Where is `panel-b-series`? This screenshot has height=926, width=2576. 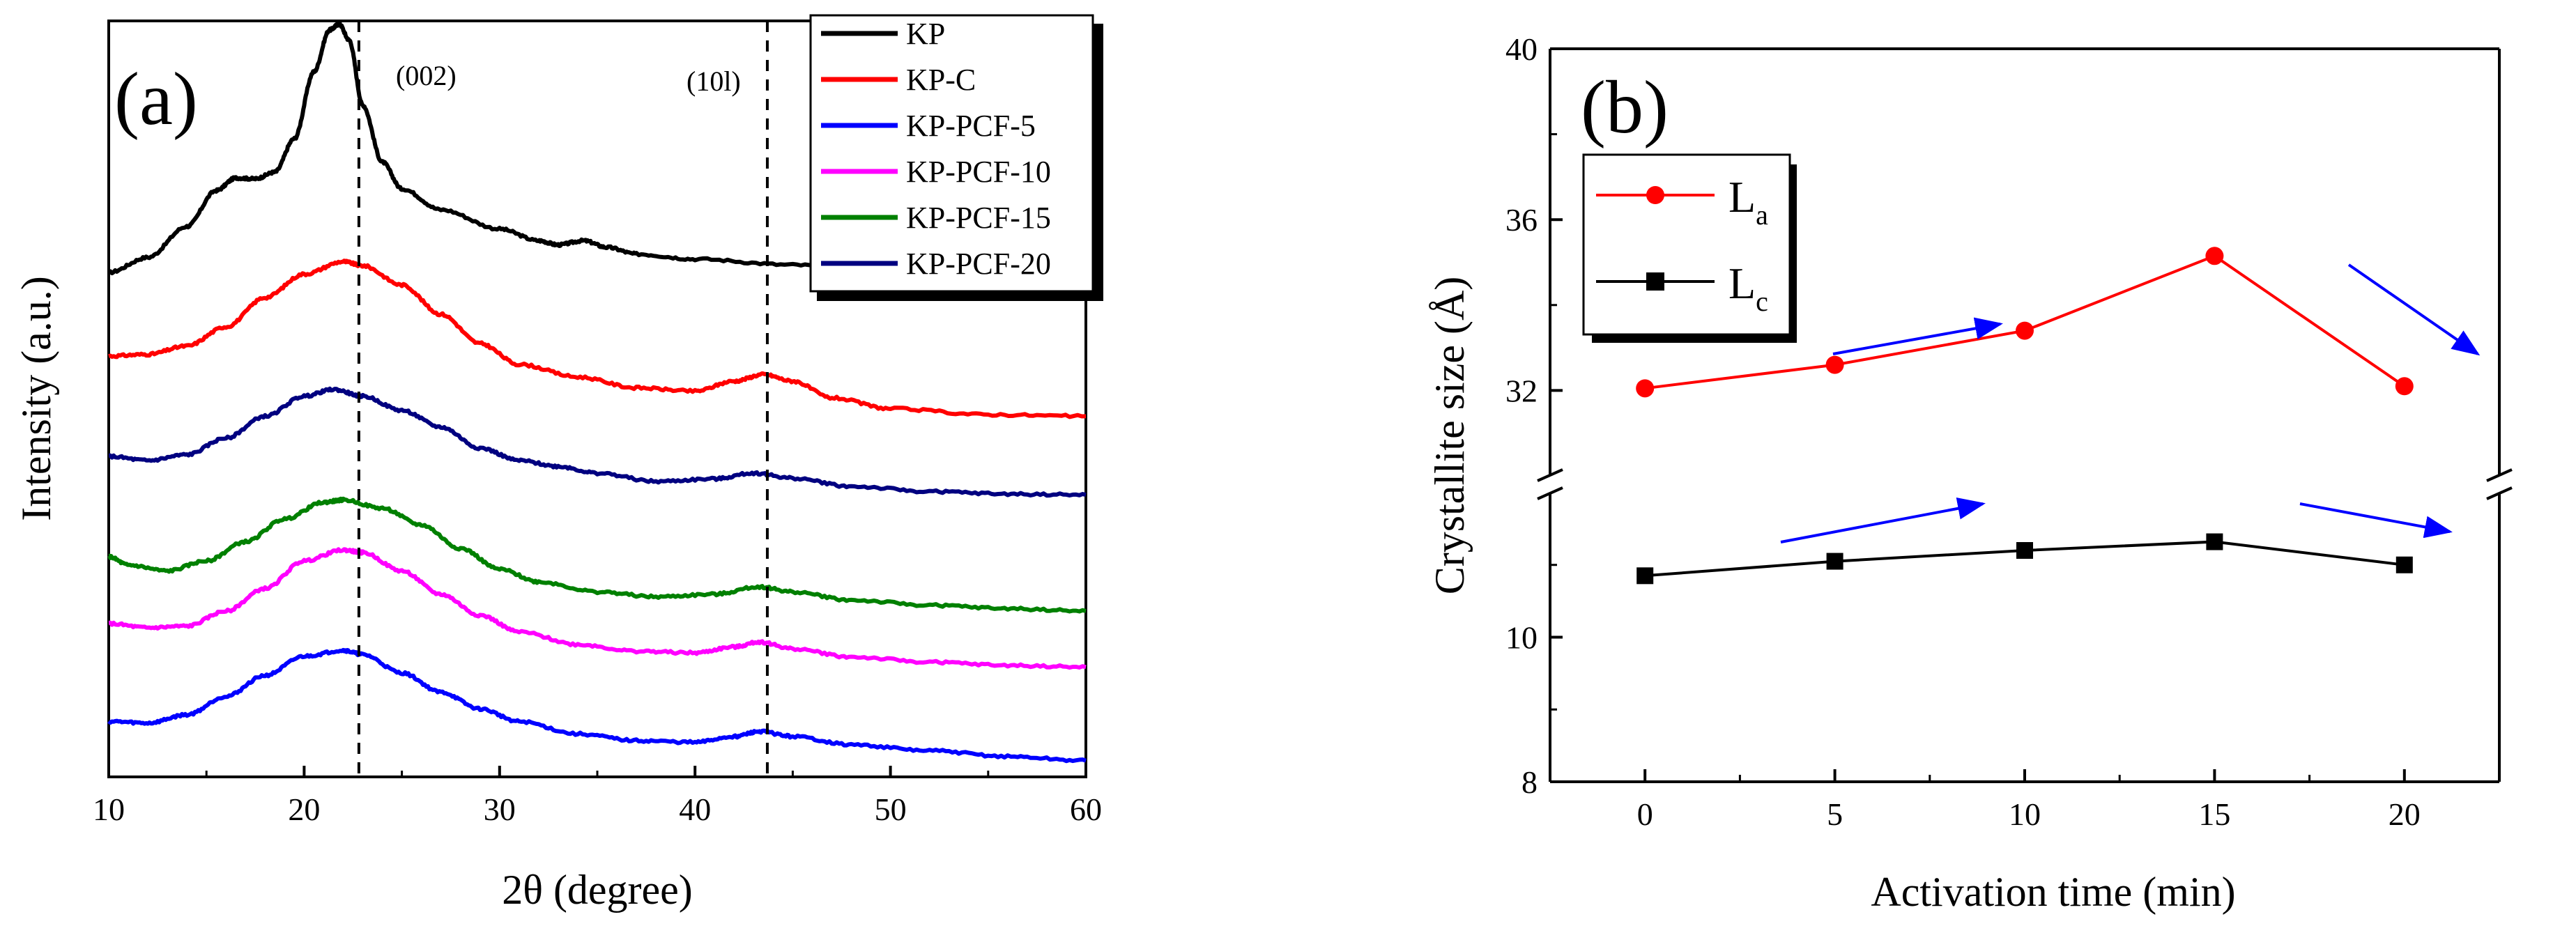 panel-b-series is located at coordinates (2025, 416).